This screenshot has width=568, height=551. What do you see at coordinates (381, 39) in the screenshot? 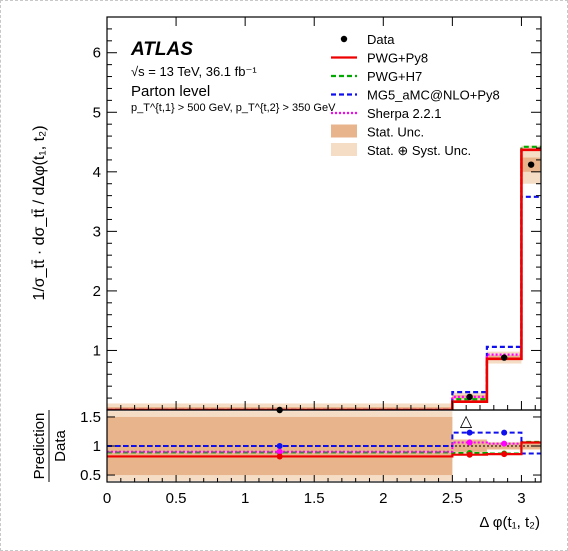
I see `legend-label-data: Data` at bounding box center [381, 39].